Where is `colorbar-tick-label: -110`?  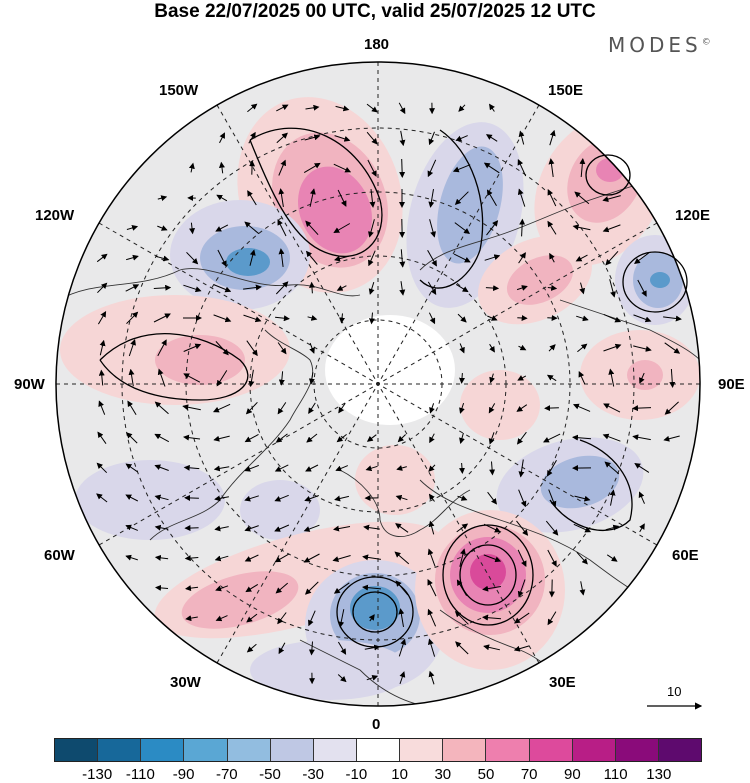
colorbar-tick-label: -110 is located at coordinates (140, 774).